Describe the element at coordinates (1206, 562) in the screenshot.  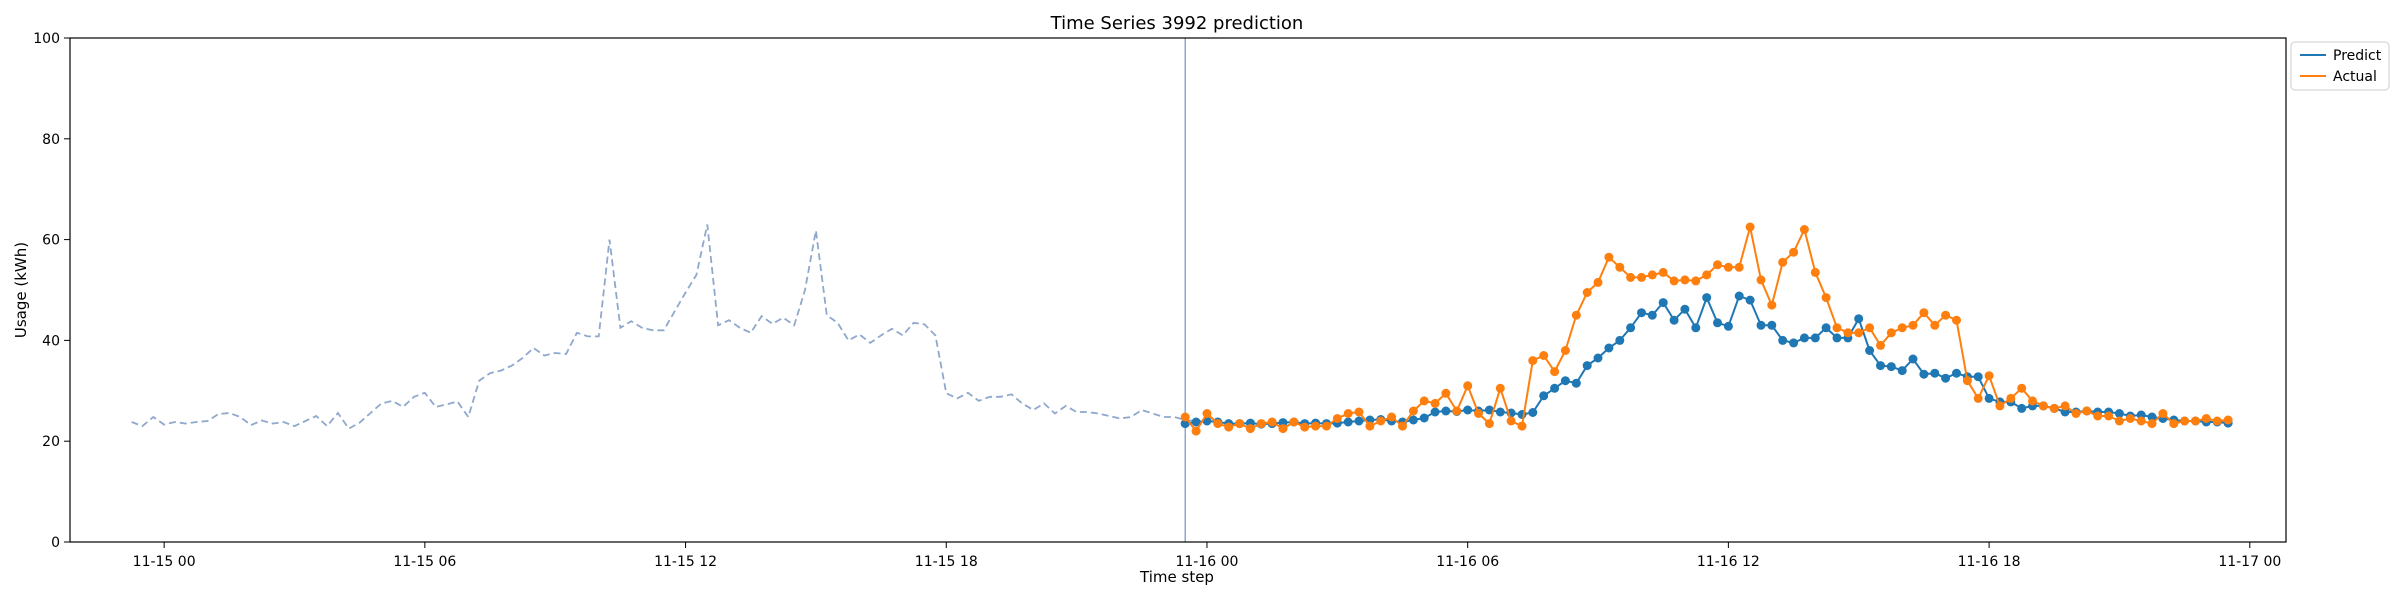
I see `x-tick-label: 11-16 00` at that location.